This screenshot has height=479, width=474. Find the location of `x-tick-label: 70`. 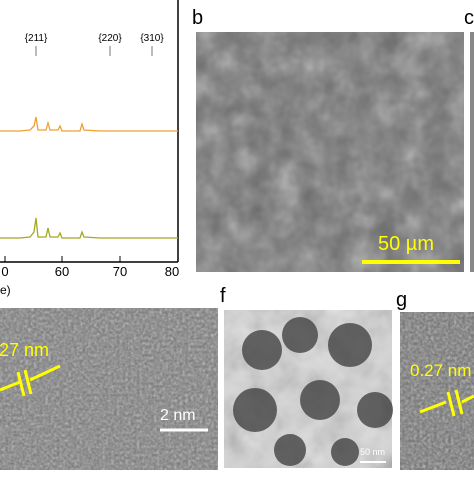

x-tick-label: 70 is located at coordinates (120, 271).